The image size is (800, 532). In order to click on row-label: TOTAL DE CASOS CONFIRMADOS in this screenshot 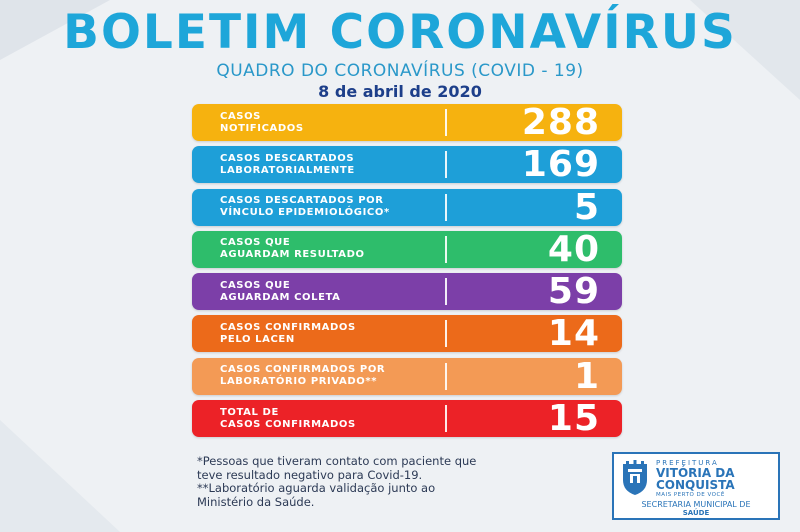, I will do `click(288, 418)`.